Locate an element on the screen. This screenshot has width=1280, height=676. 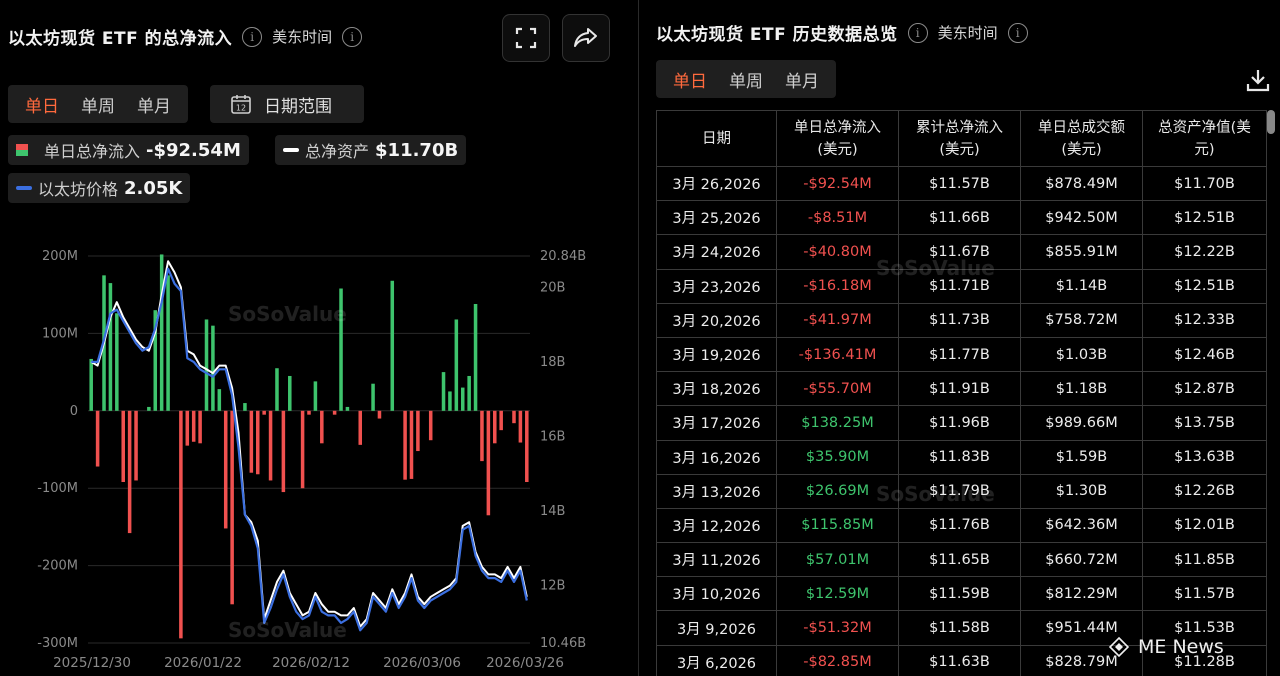
table-cell: $12.51B is located at coordinates (1204, 286).